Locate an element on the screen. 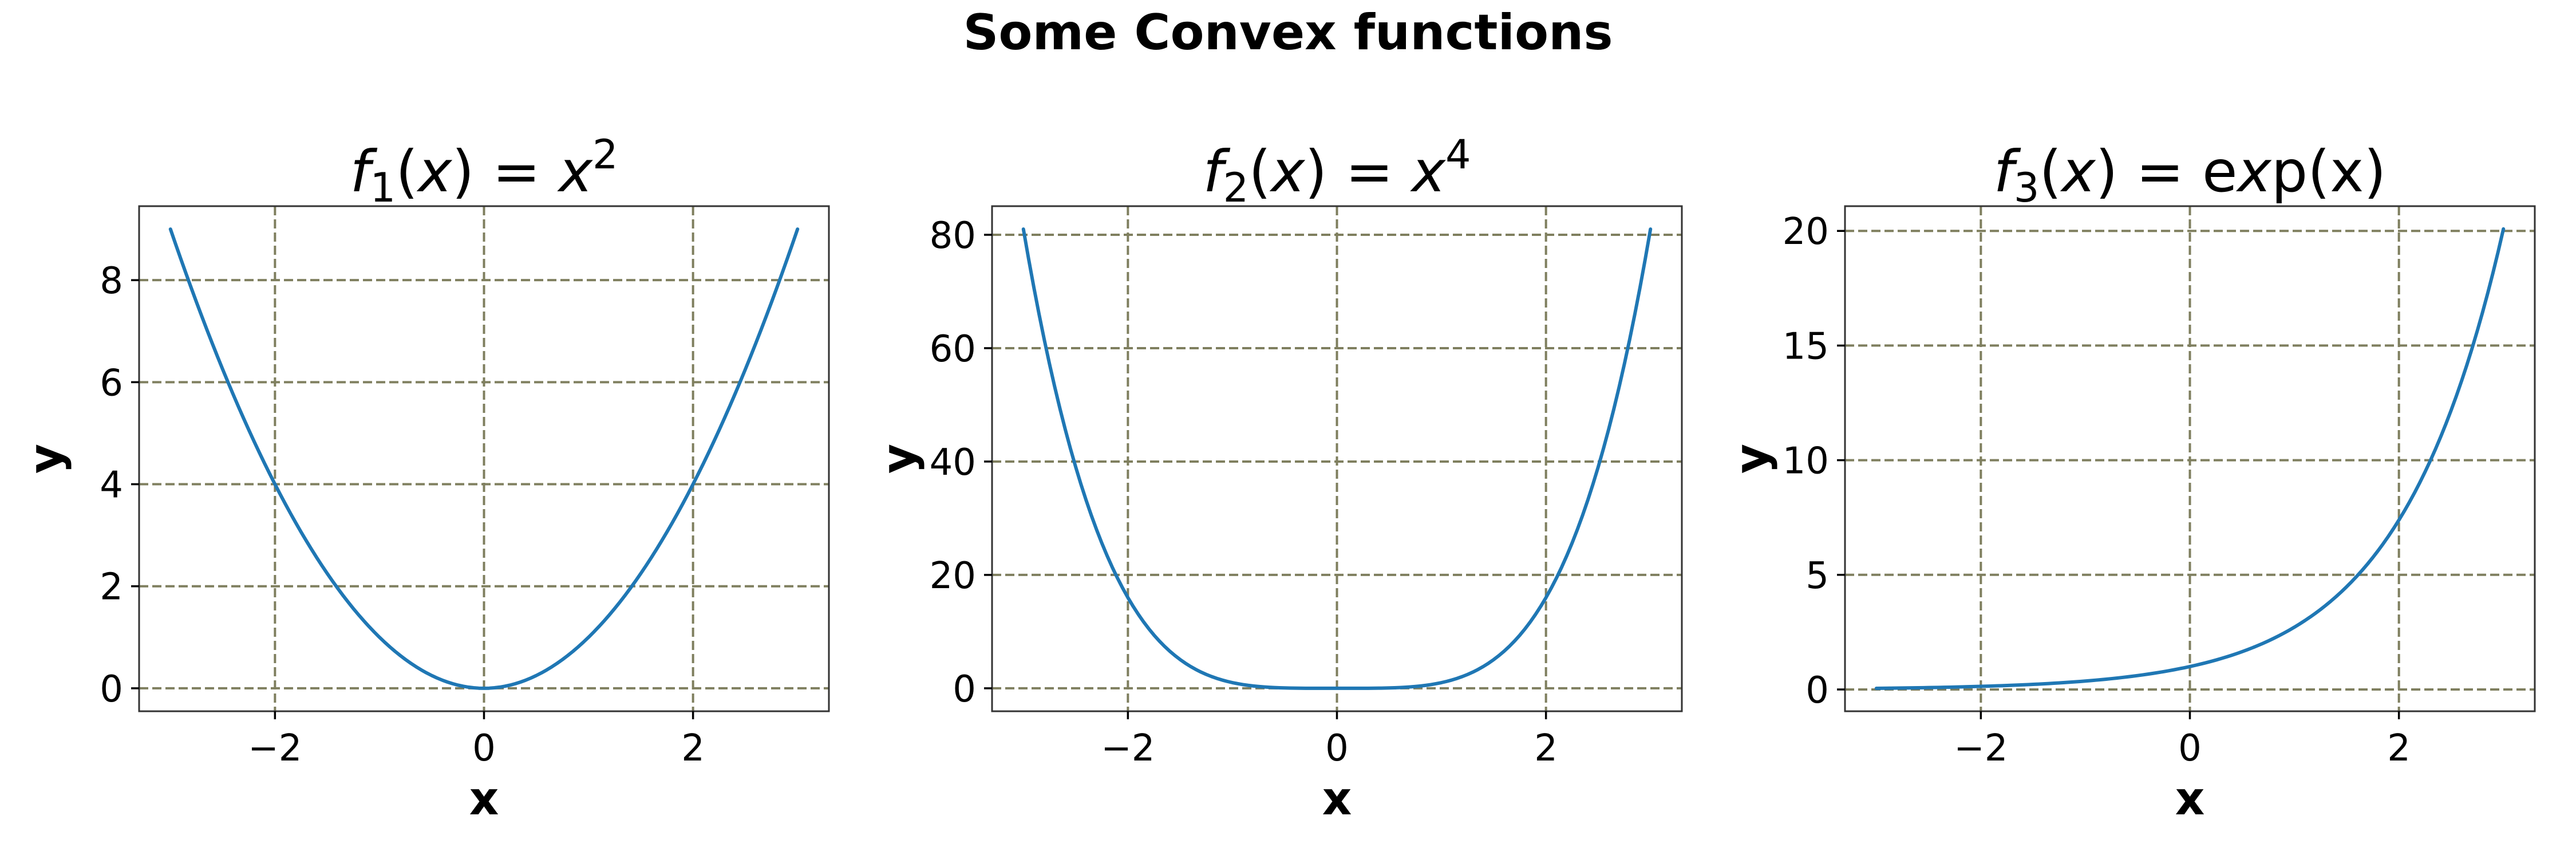 The width and height of the screenshot is (2576, 859). y-tick-label: 80 is located at coordinates (953, 236).